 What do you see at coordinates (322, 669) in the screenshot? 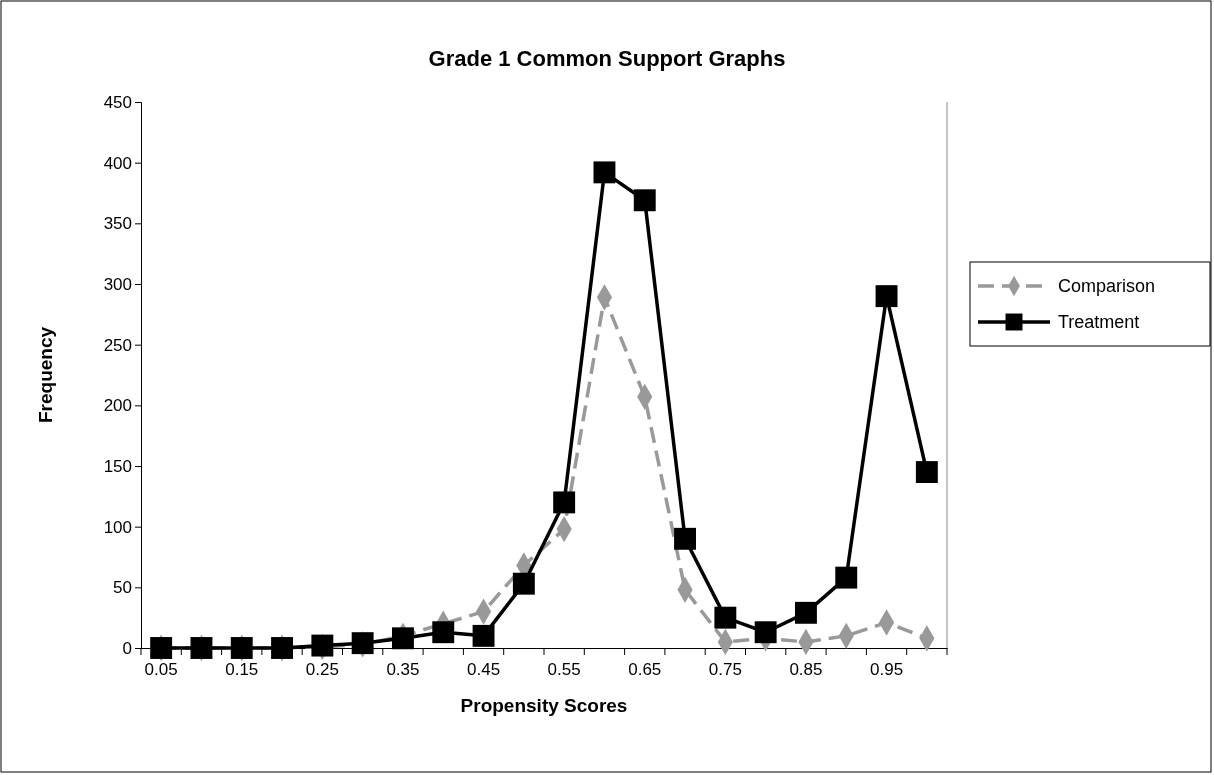
I see `x-tick-label: 0.25` at bounding box center [322, 669].